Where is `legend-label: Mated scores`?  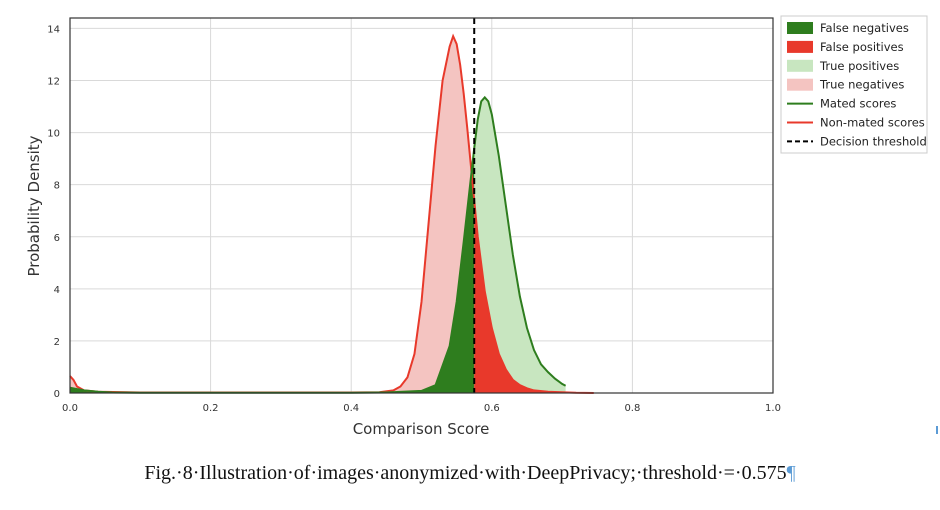 legend-label: Mated scores is located at coordinates (858, 104).